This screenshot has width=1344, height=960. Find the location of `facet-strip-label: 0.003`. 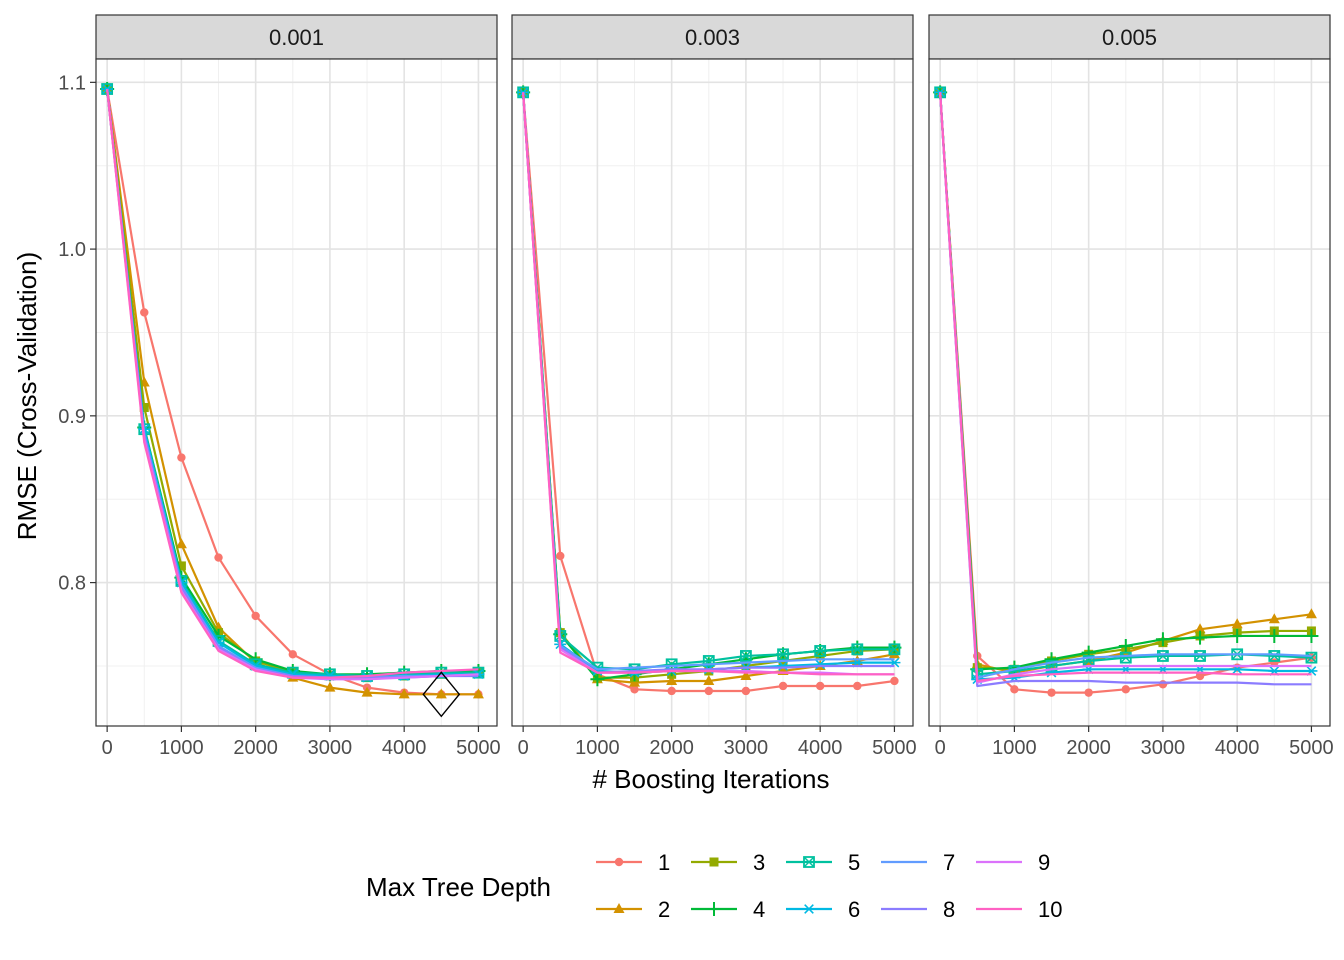

facet-strip-label: 0.003 is located at coordinates (712, 37).